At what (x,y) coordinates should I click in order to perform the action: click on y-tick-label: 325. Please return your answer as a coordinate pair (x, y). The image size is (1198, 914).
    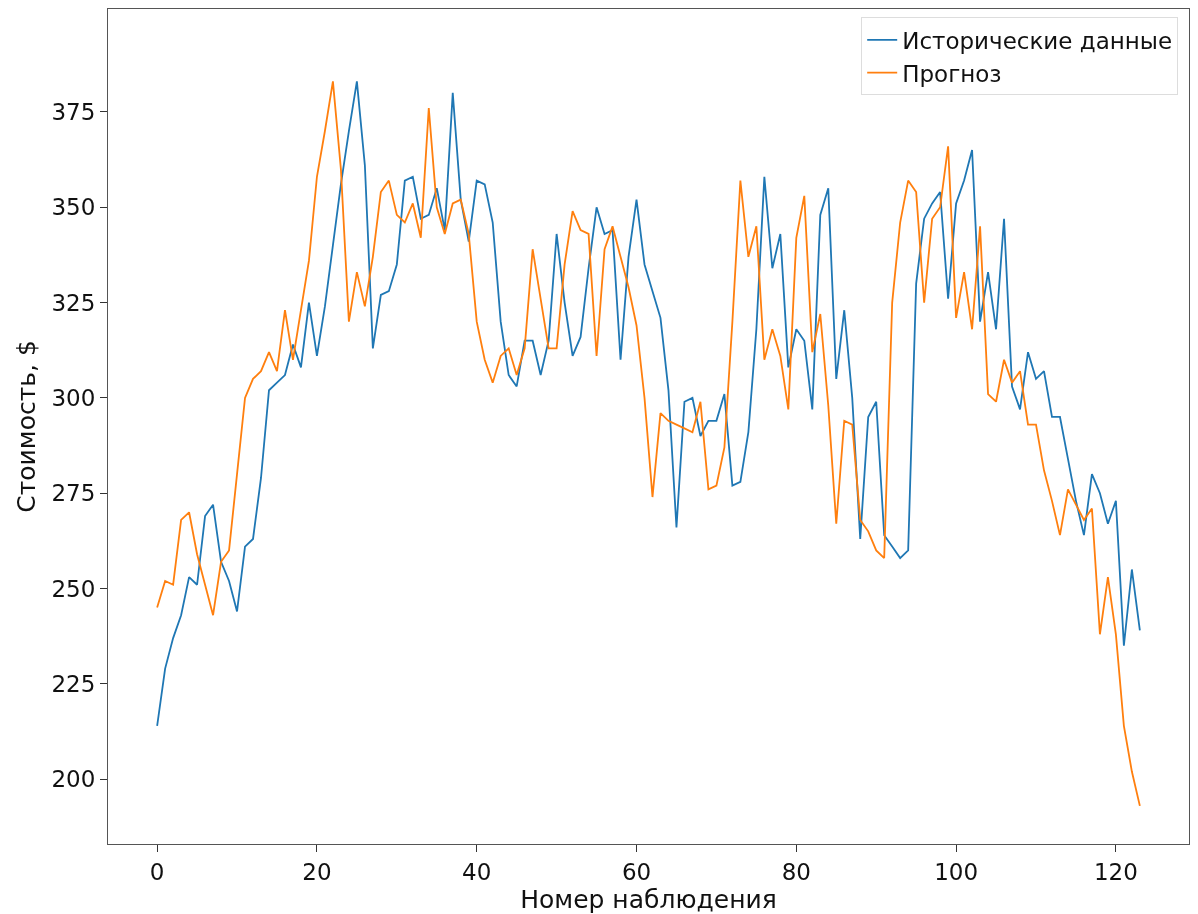
    Looking at the image, I should click on (73, 302).